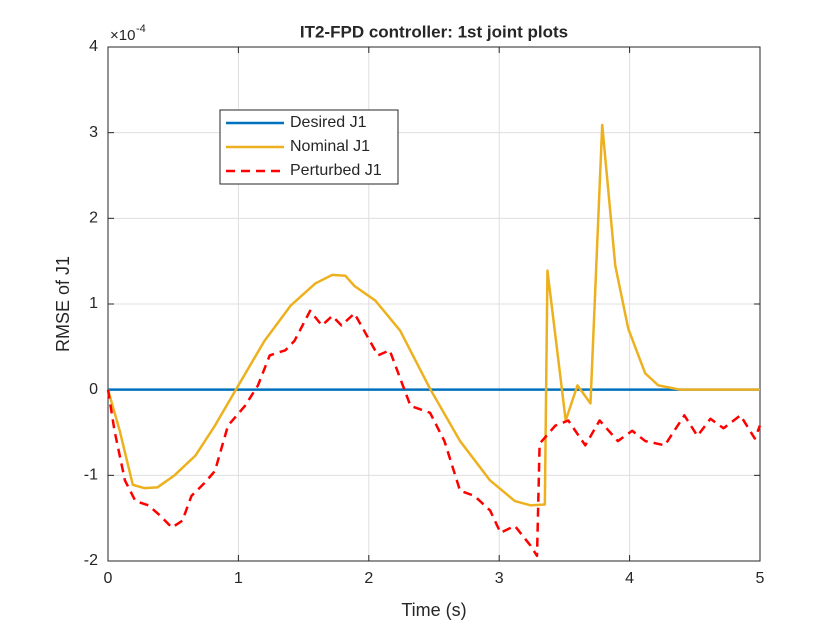 This screenshot has height=630, width=840. What do you see at coordinates (434, 31) in the screenshot?
I see `chart-title: IT2-FPD controller: 1st joint plots` at bounding box center [434, 31].